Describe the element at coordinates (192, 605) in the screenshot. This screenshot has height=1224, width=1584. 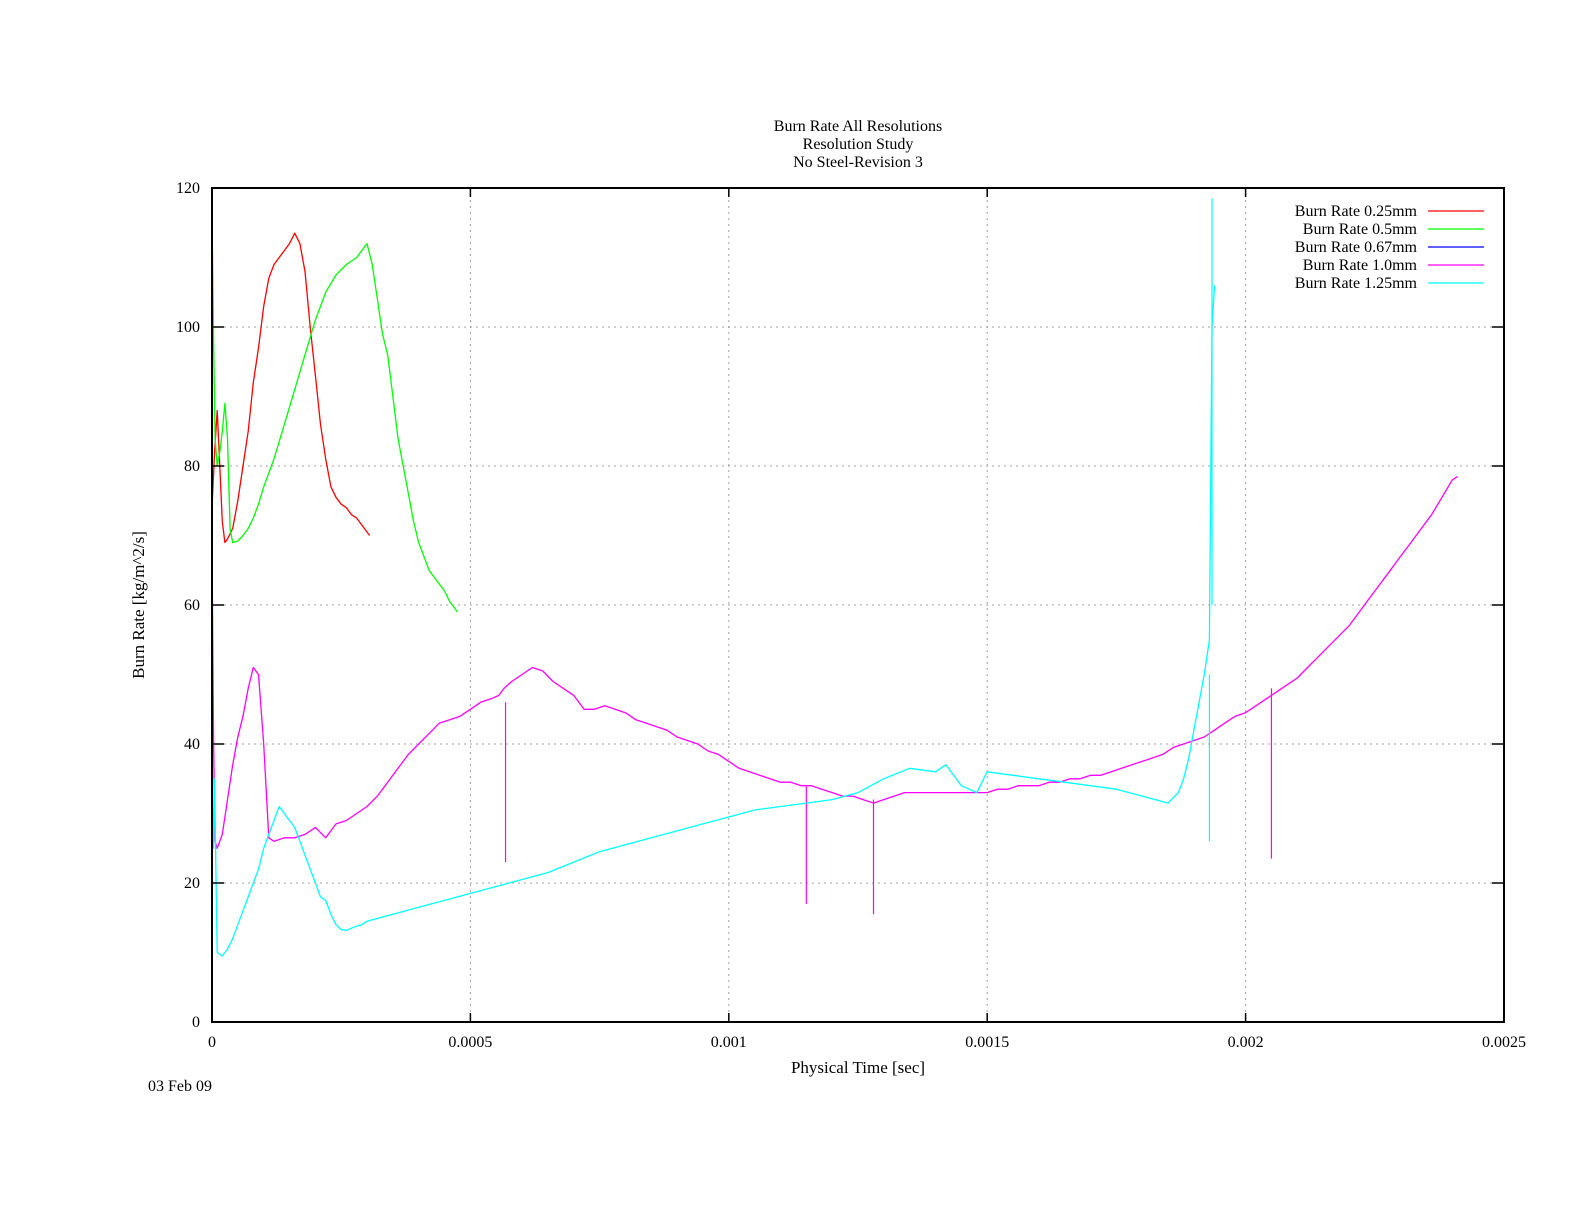
I see `y-tick-label: 60` at that location.